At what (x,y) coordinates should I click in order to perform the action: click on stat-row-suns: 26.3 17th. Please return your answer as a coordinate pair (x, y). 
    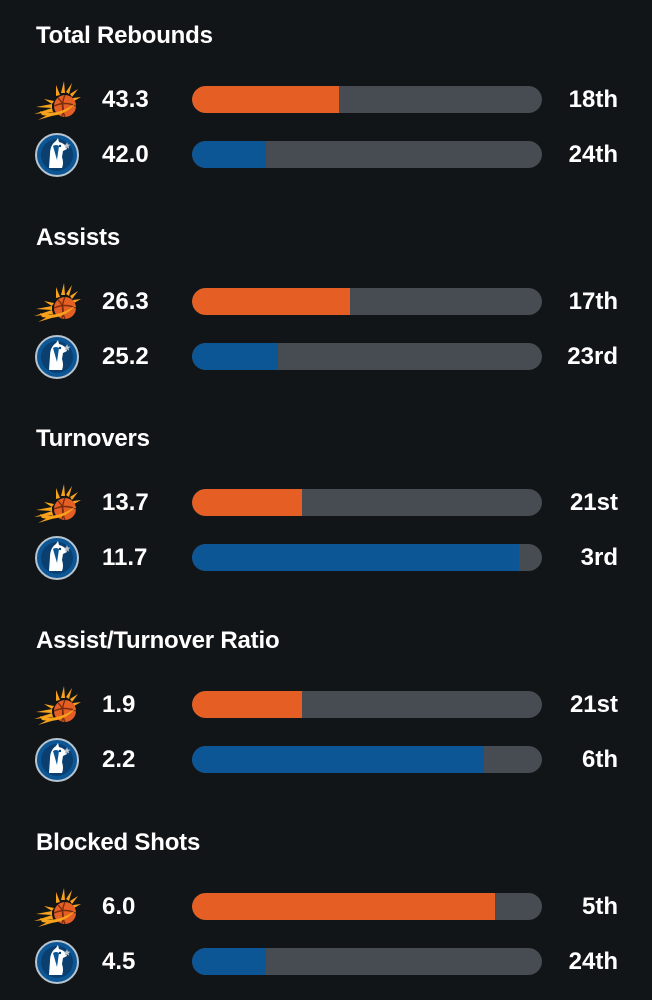
    Looking at the image, I should click on (326, 302).